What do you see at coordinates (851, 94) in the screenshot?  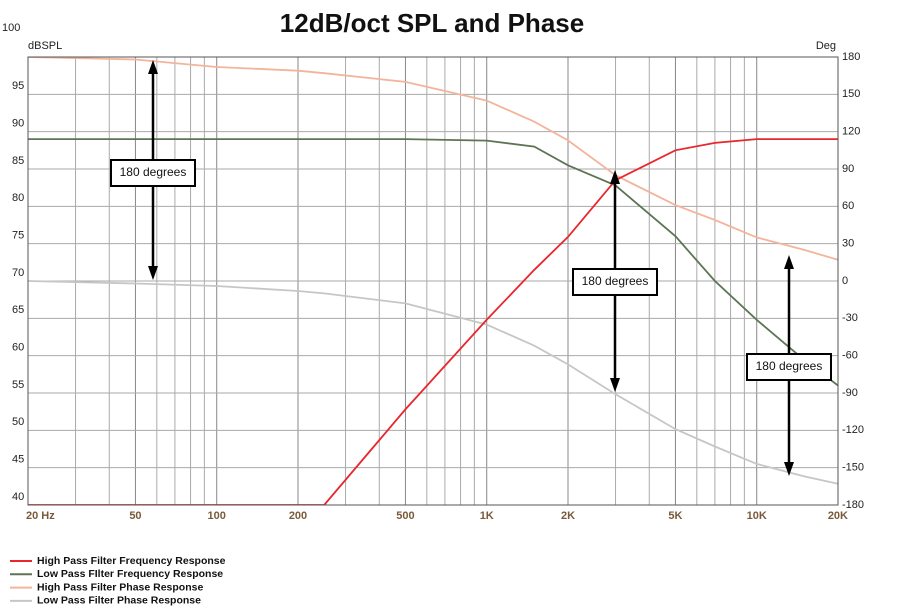 I see `y2-tick-label: 150` at bounding box center [851, 94].